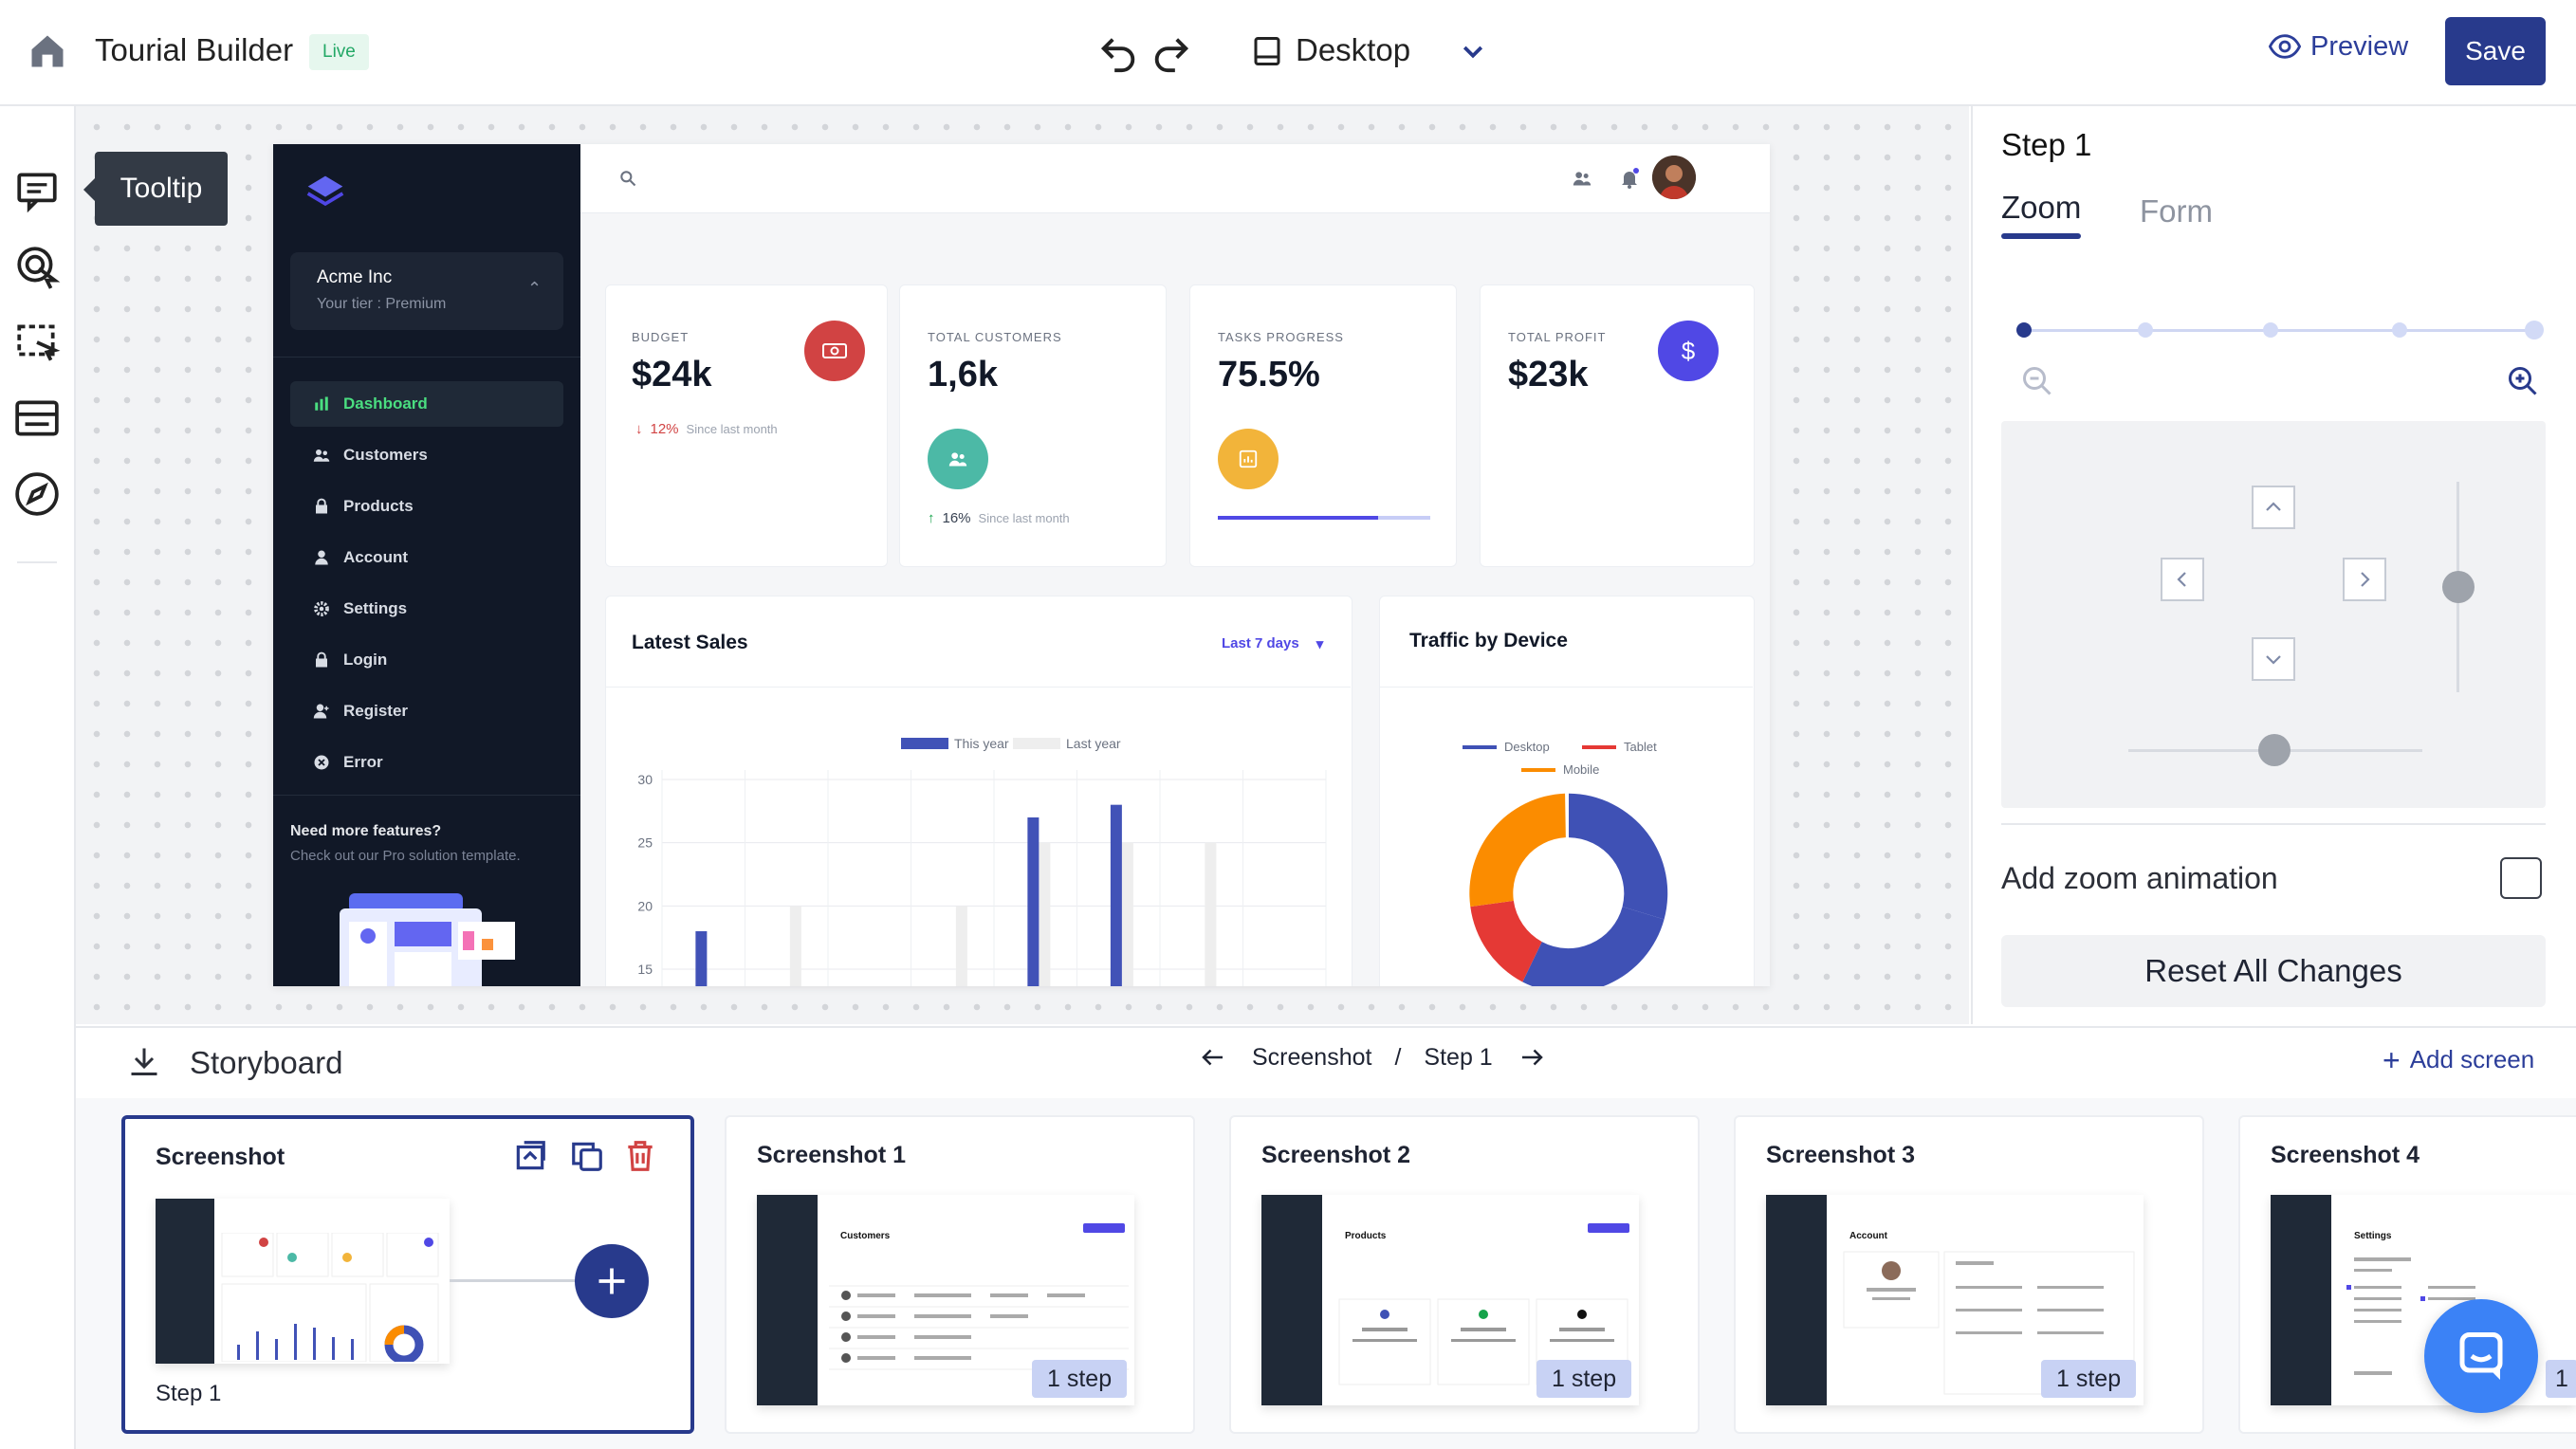 The width and height of the screenshot is (2576, 1449). Describe the element at coordinates (1118, 52) in the screenshot. I see `undo-icon` at that location.